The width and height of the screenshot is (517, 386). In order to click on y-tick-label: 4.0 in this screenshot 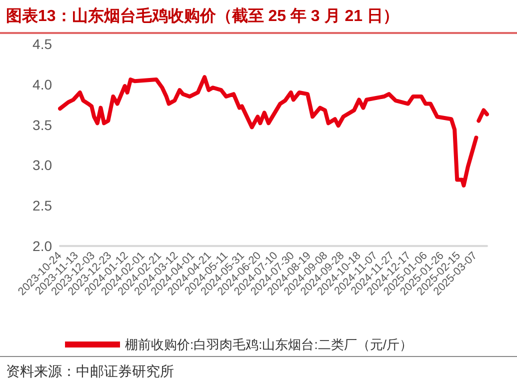, I will do `click(42, 84)`.